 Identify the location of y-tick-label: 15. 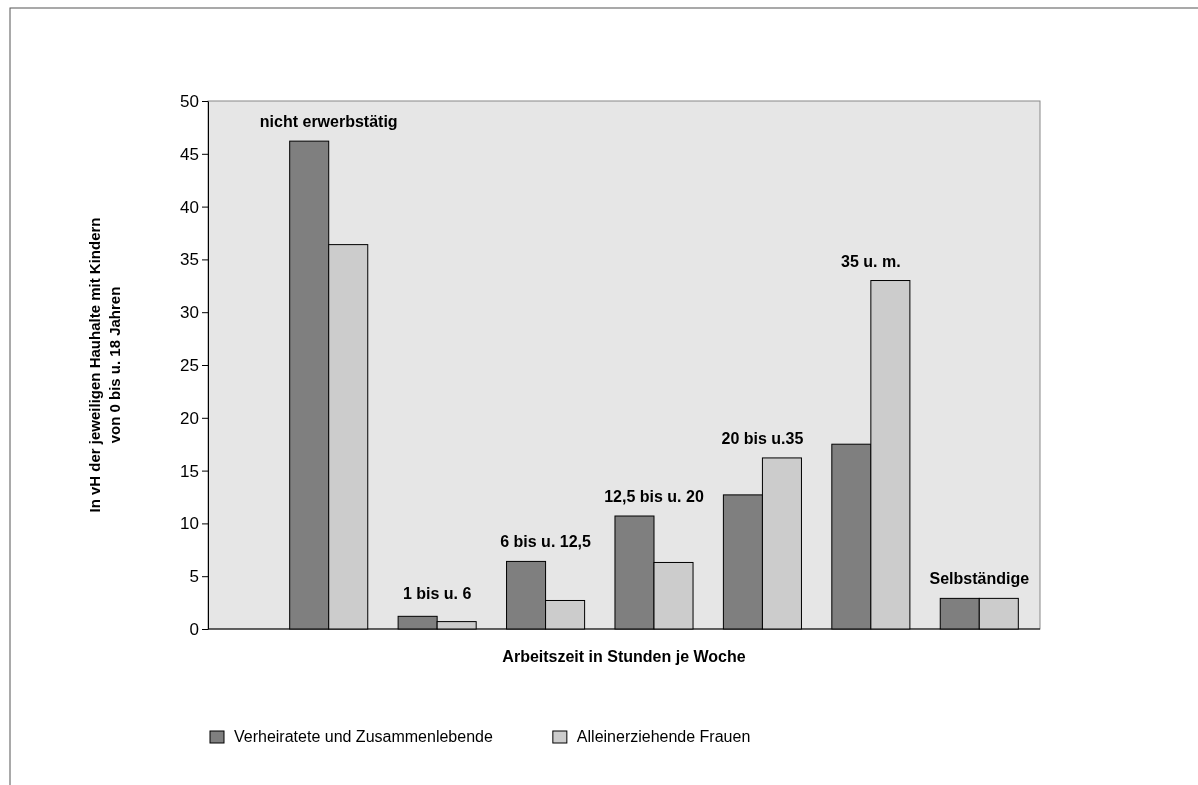
(189, 471).